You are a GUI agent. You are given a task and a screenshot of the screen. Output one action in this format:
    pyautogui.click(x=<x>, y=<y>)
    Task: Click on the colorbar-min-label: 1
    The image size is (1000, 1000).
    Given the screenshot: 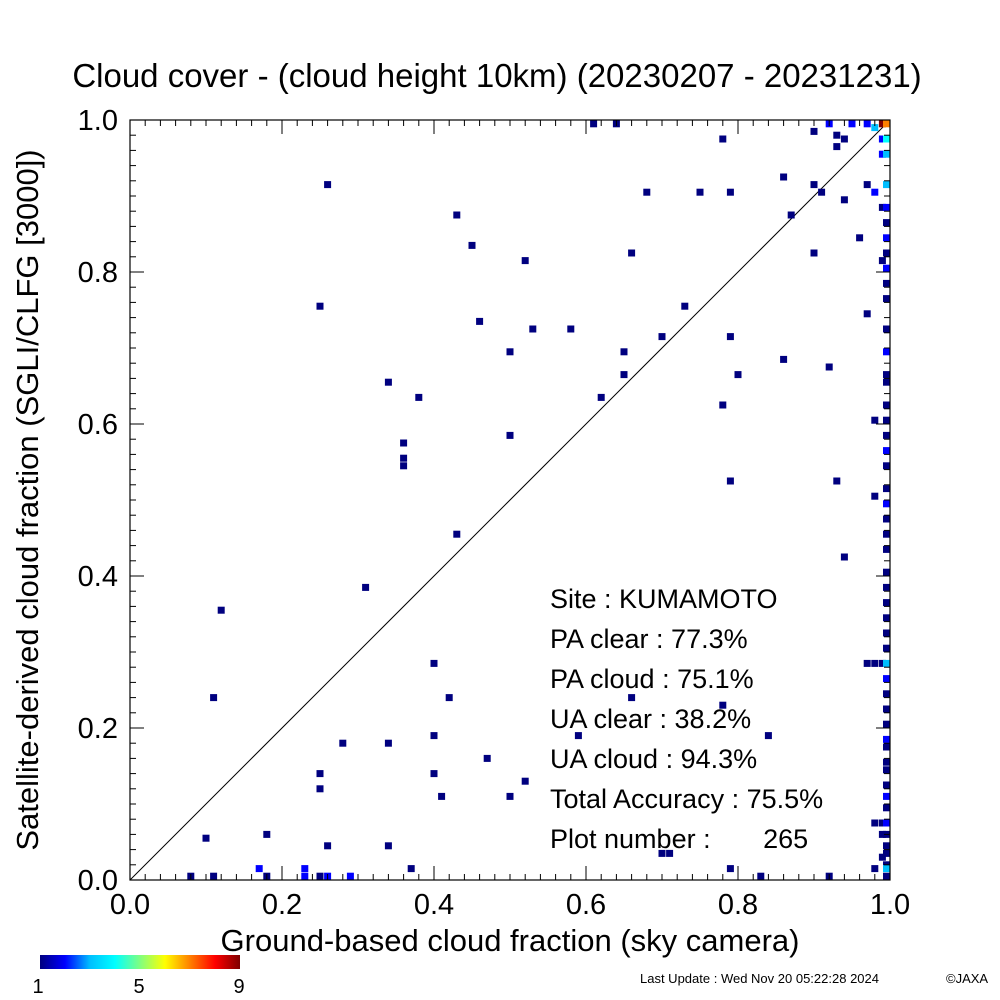 What is the action you would take?
    pyautogui.click(x=37, y=987)
    